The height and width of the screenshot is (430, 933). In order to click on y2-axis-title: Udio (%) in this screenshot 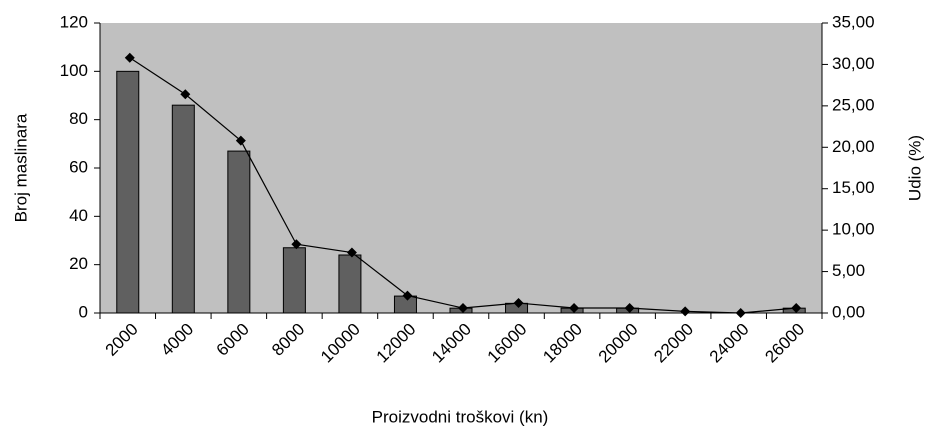, I will do `click(914, 168)`.